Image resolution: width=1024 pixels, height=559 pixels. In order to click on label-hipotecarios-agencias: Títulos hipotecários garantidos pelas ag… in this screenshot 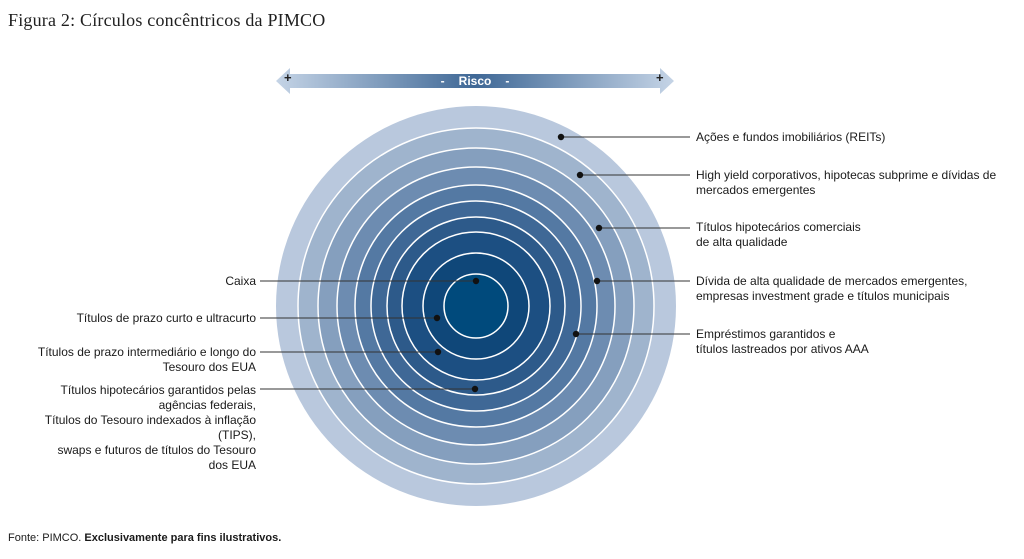, I will do `click(150, 427)`.